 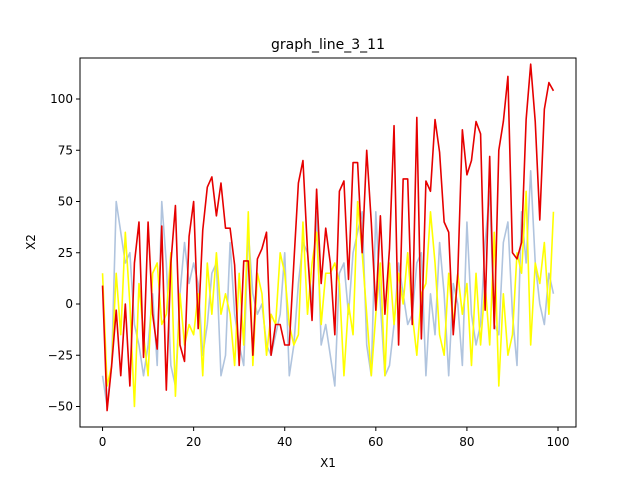 What do you see at coordinates (375, 442) in the screenshot?
I see `x-tick-label: 60` at bounding box center [375, 442].